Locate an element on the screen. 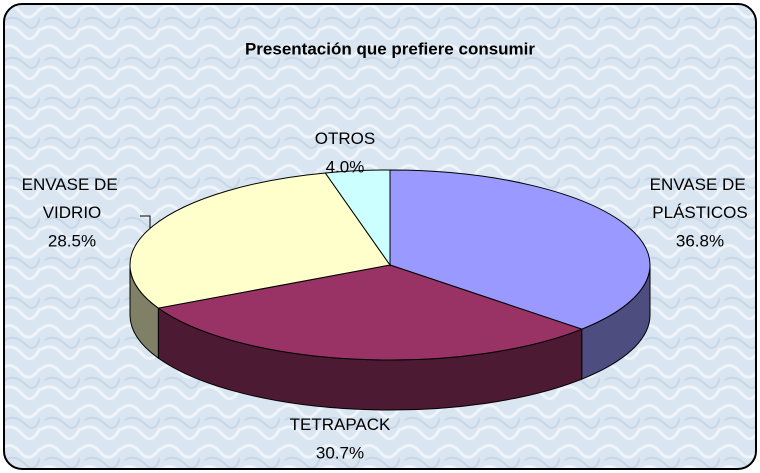  data-label-category: TETRAPACK is located at coordinates (340, 424).